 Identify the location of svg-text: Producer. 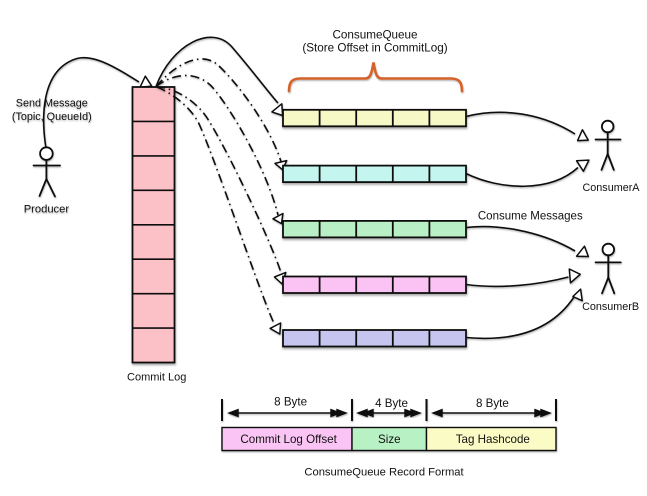
(47, 210).